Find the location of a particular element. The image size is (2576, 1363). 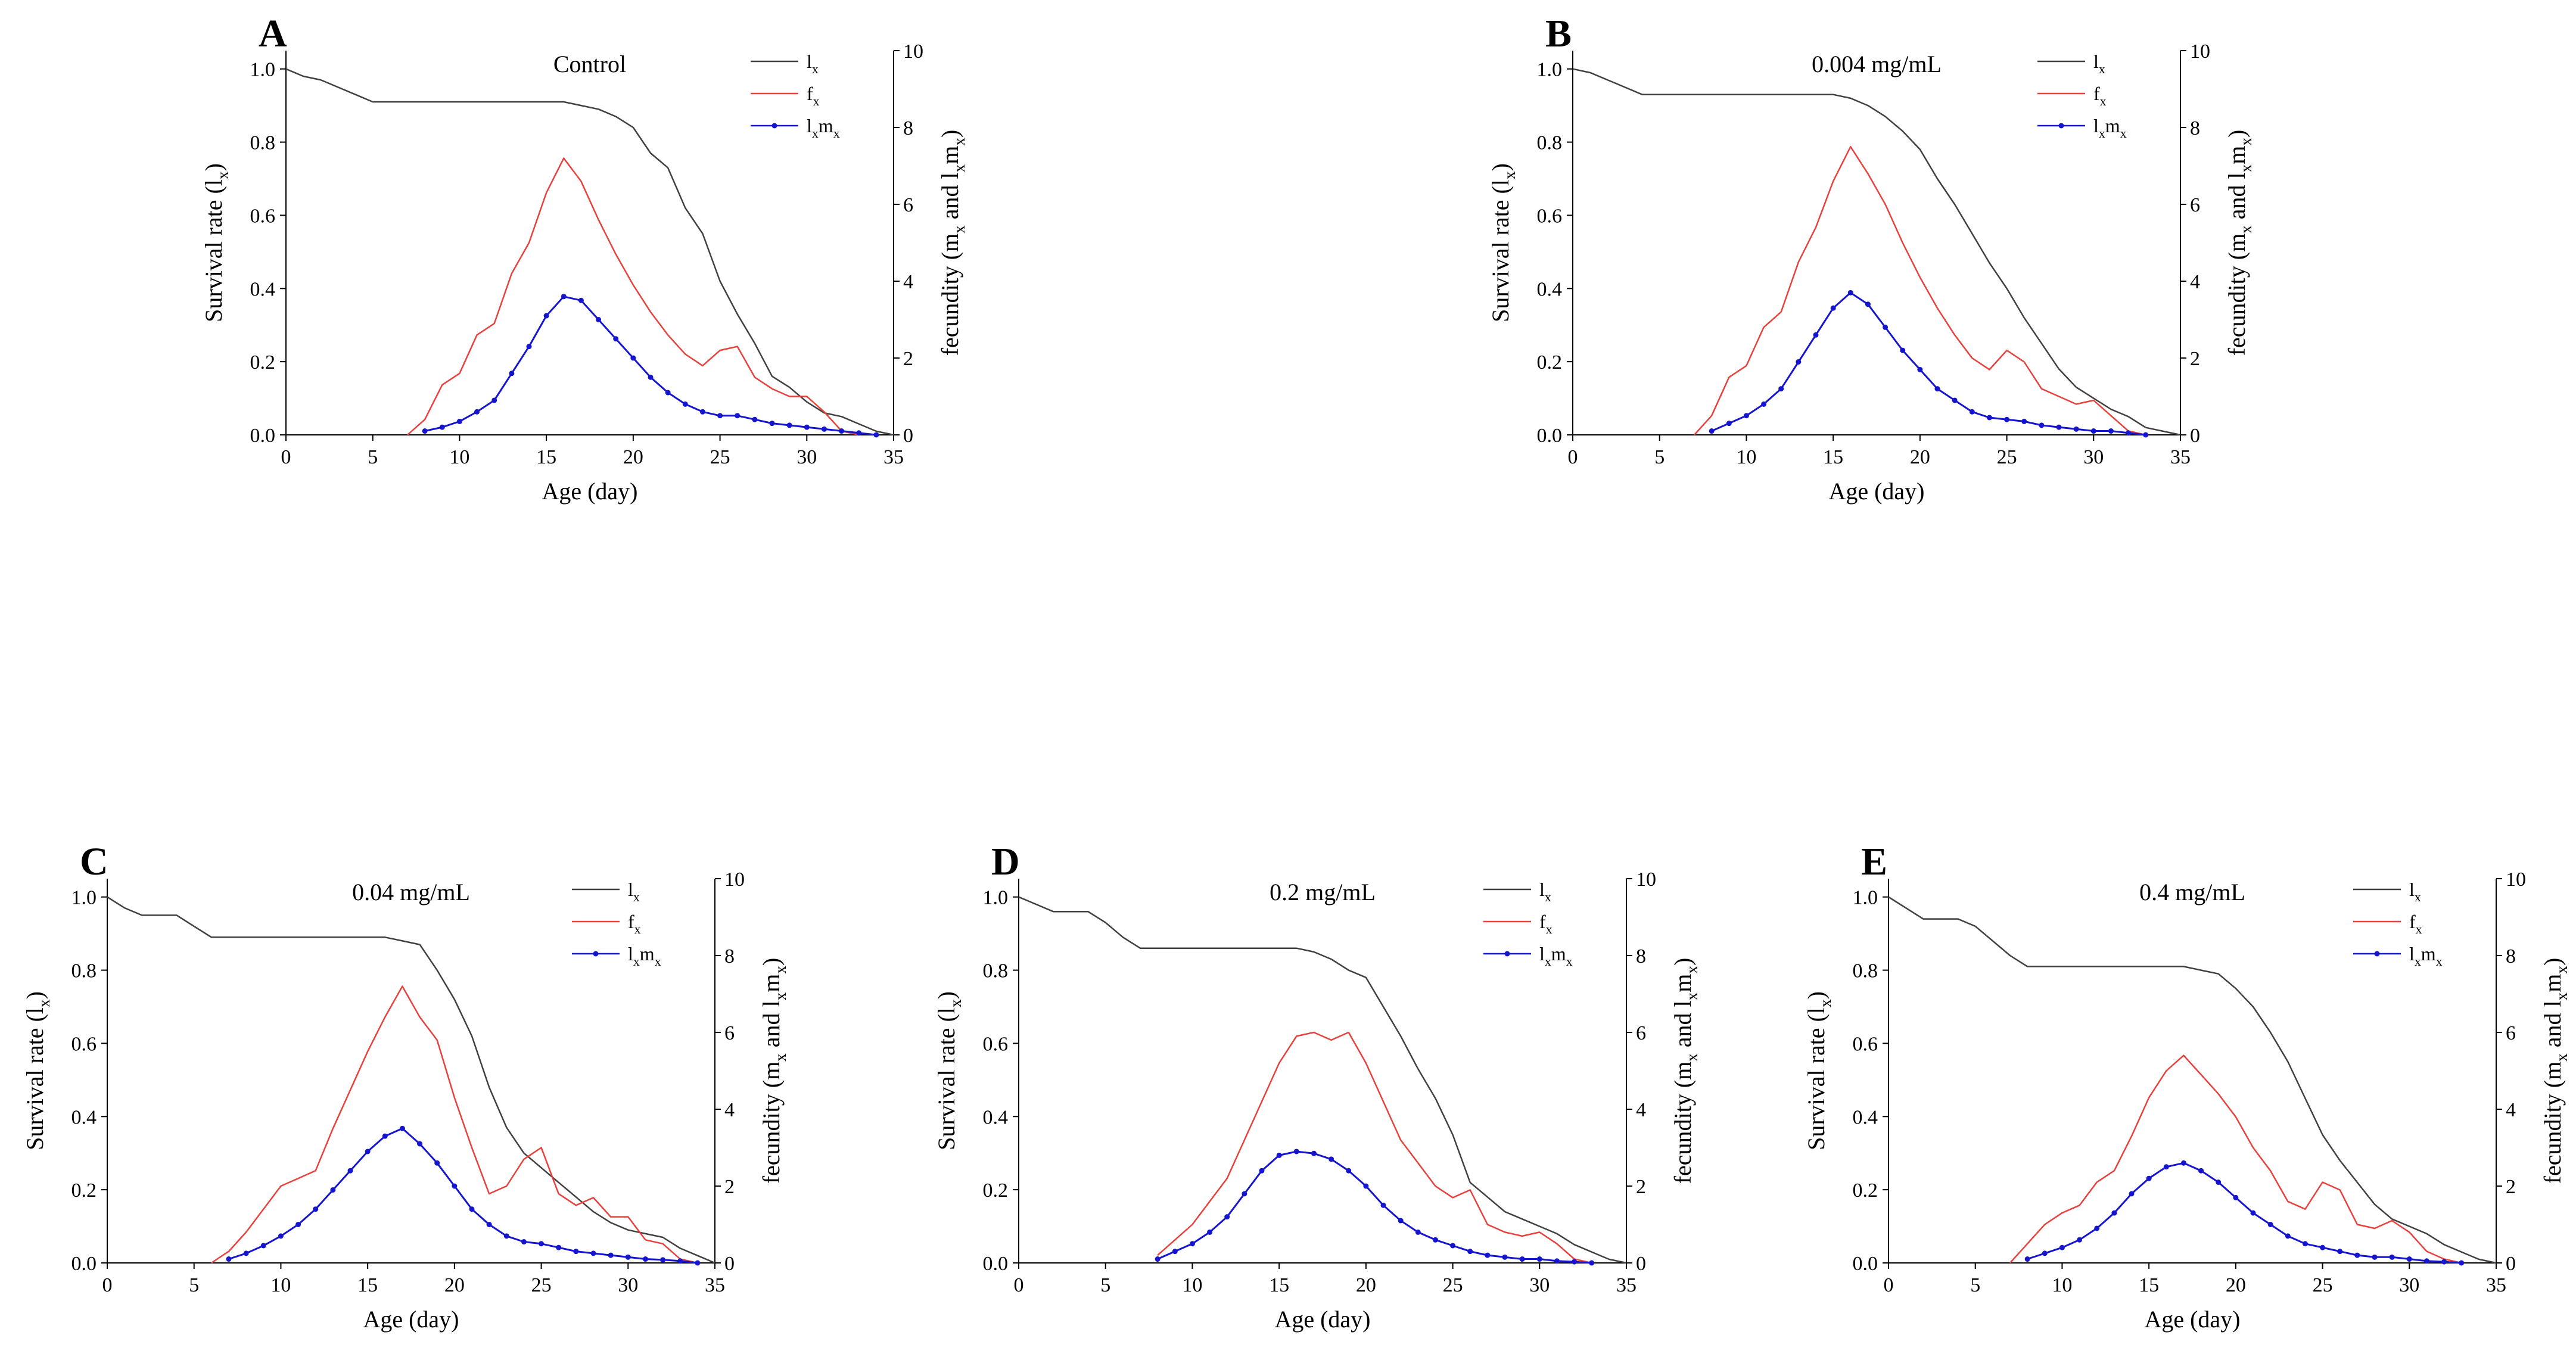

yleft-tick-label: 0.2 is located at coordinates (84, 1191).